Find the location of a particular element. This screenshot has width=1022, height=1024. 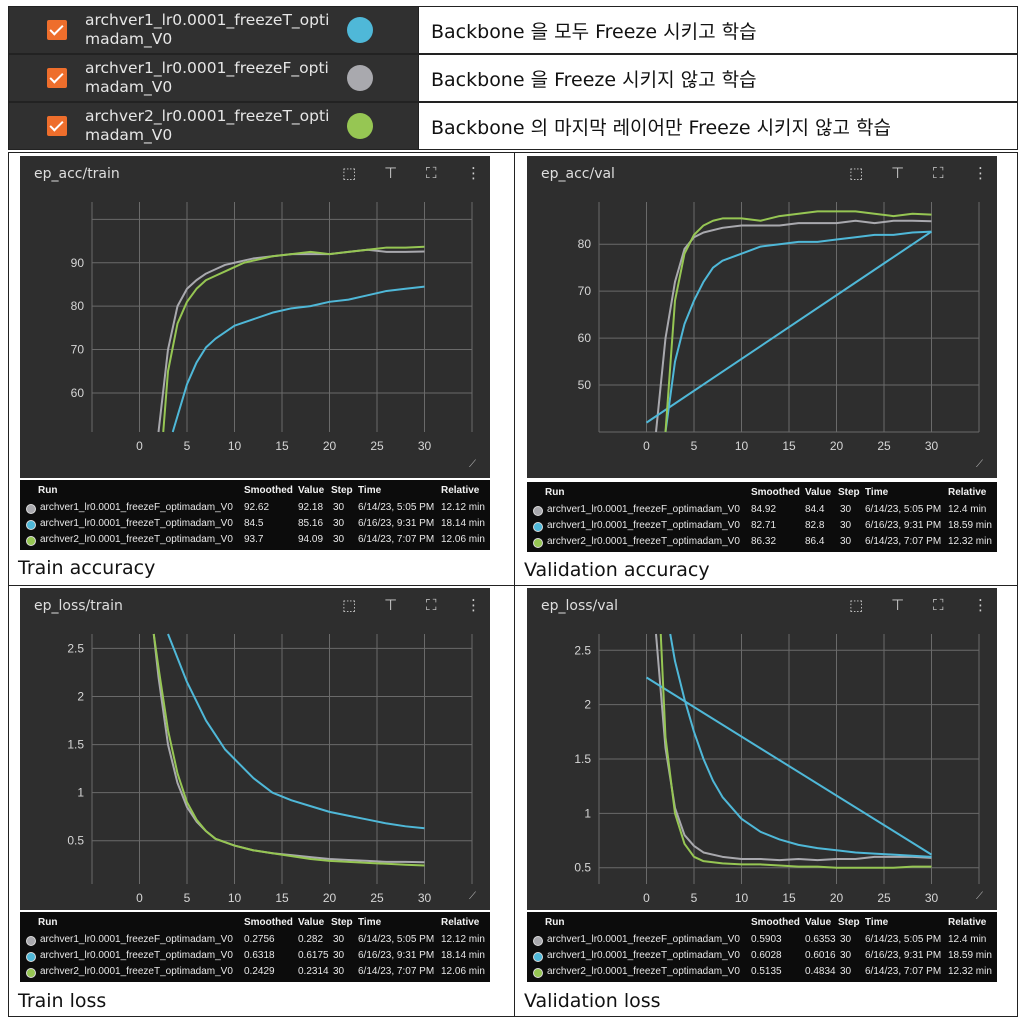

y-tick-label: 2 is located at coordinates (80, 697).